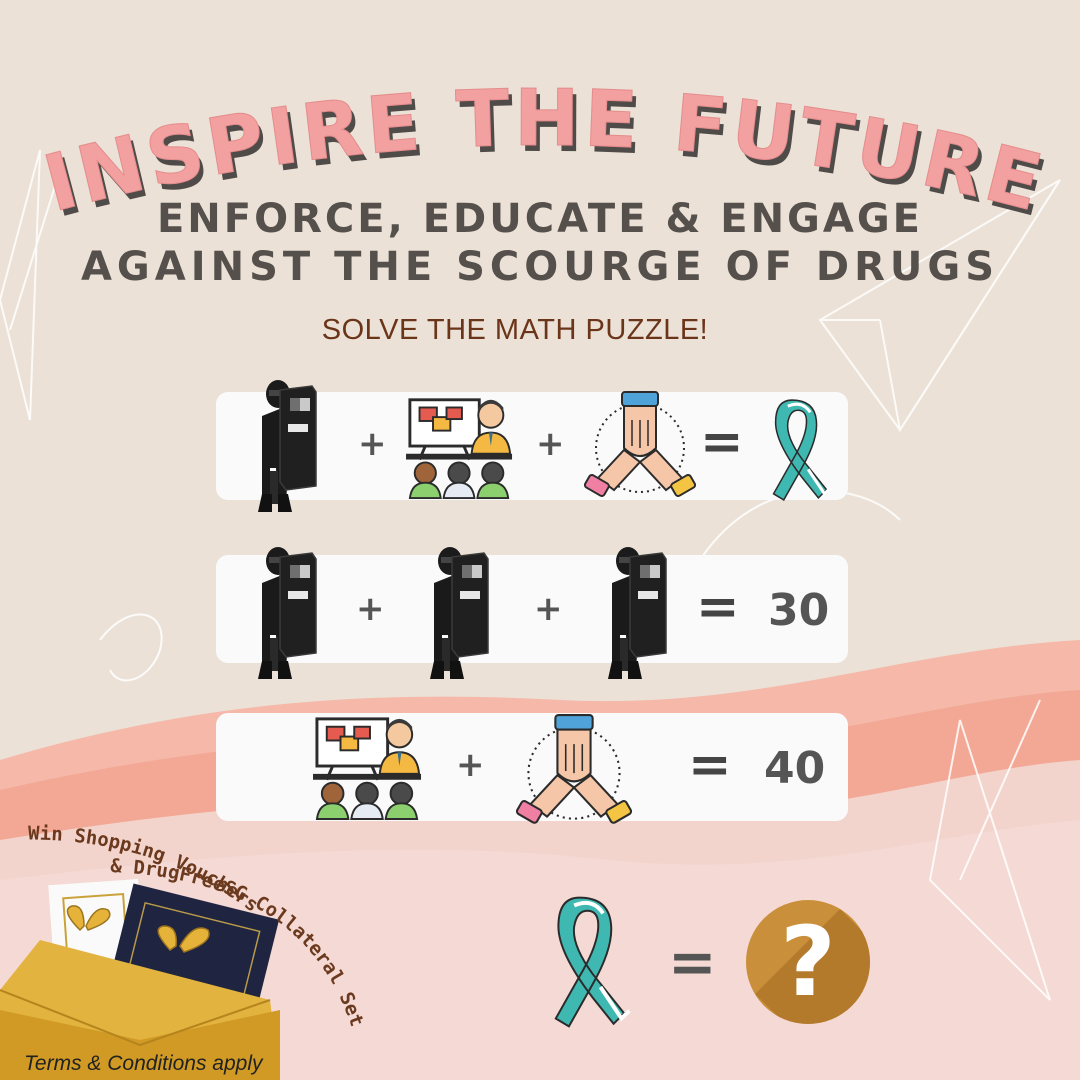  I want to click on equation-row-3: + = 40, so click(532, 769).